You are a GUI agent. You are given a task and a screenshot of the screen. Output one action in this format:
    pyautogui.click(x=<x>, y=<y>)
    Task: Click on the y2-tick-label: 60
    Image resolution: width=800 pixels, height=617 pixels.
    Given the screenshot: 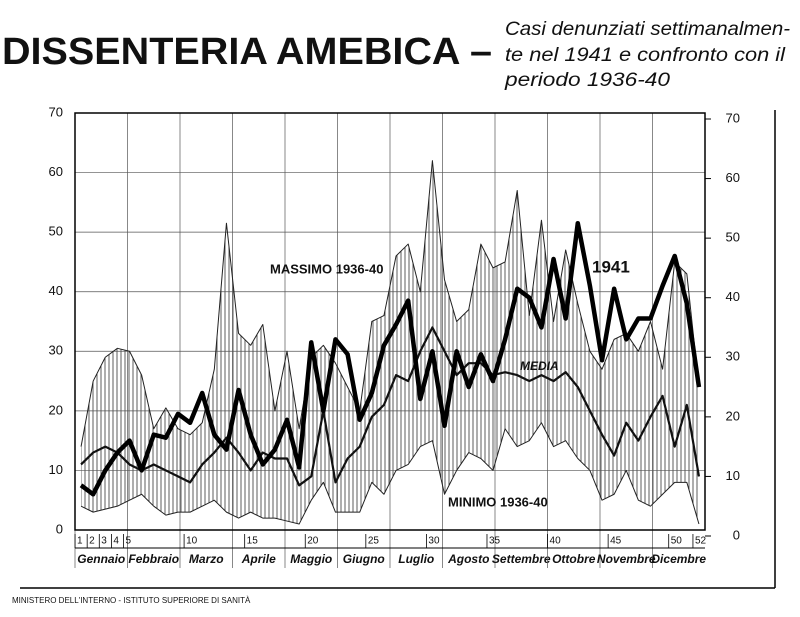 What is the action you would take?
    pyautogui.click(x=733, y=177)
    